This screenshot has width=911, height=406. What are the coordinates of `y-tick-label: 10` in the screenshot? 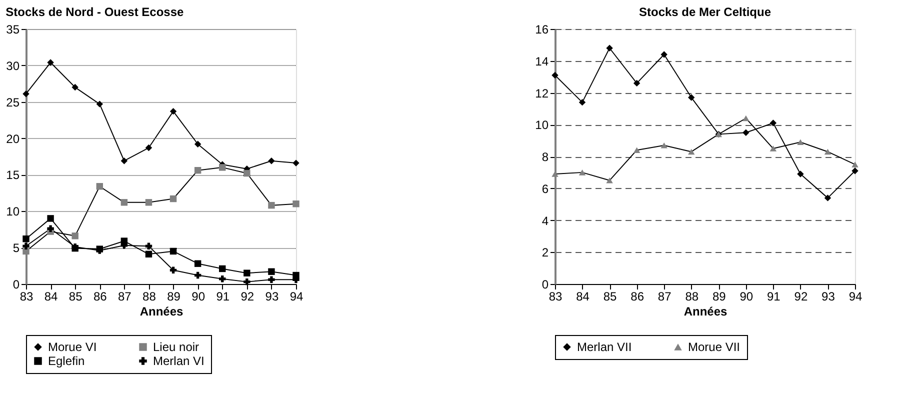 It's located at (13, 211).